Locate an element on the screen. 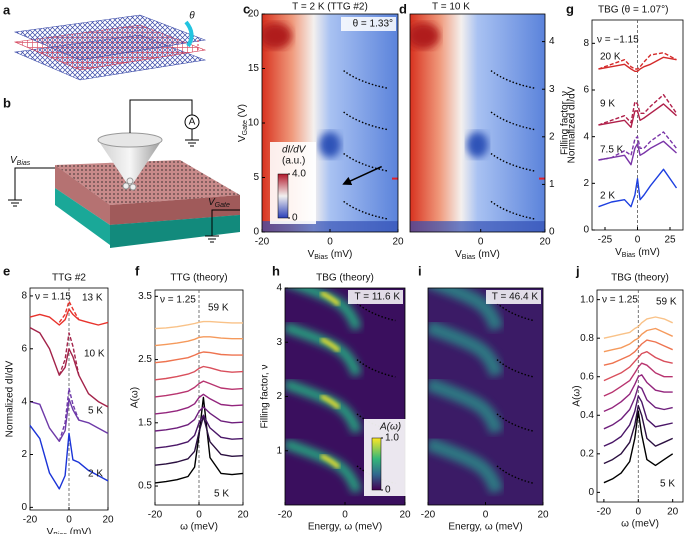  panel-letter: h is located at coordinates (276, 270).